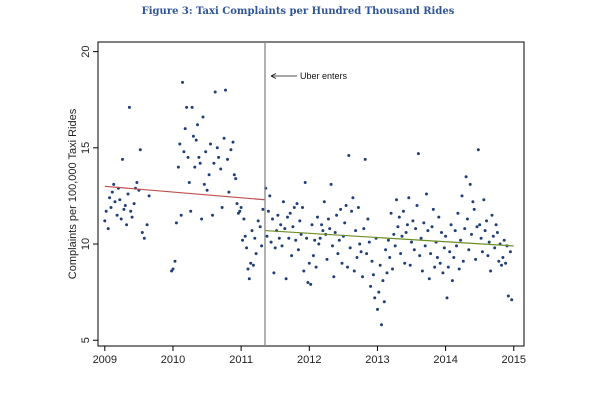 The image size is (596, 400). Describe the element at coordinates (309, 360) in the screenshot. I see `x-tick-label: 2012` at that location.